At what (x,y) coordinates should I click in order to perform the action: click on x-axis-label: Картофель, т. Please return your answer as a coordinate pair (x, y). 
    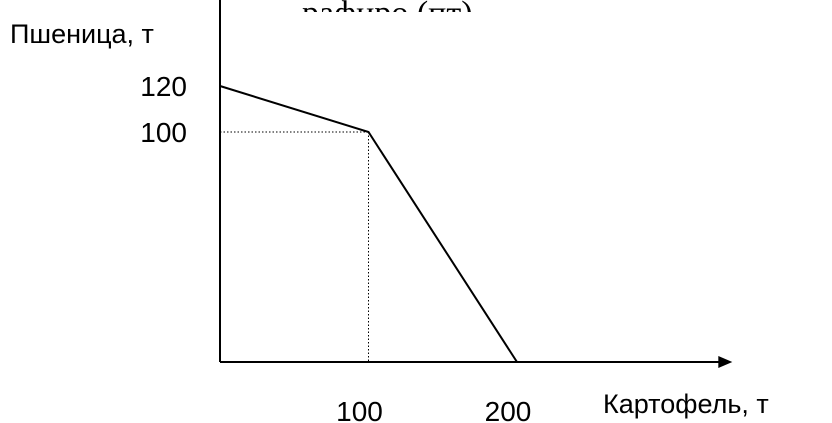
    Looking at the image, I should click on (686, 404).